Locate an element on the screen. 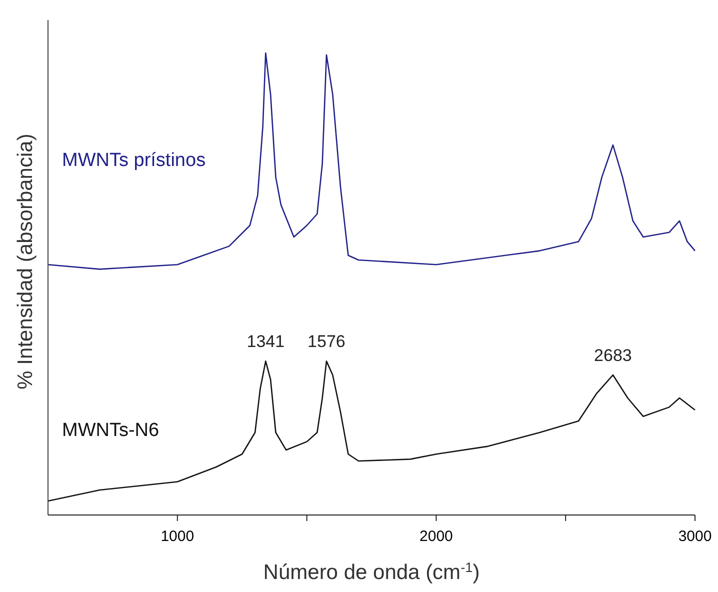 The image size is (718, 592). x-tick-label: 1000 is located at coordinates (177, 536).